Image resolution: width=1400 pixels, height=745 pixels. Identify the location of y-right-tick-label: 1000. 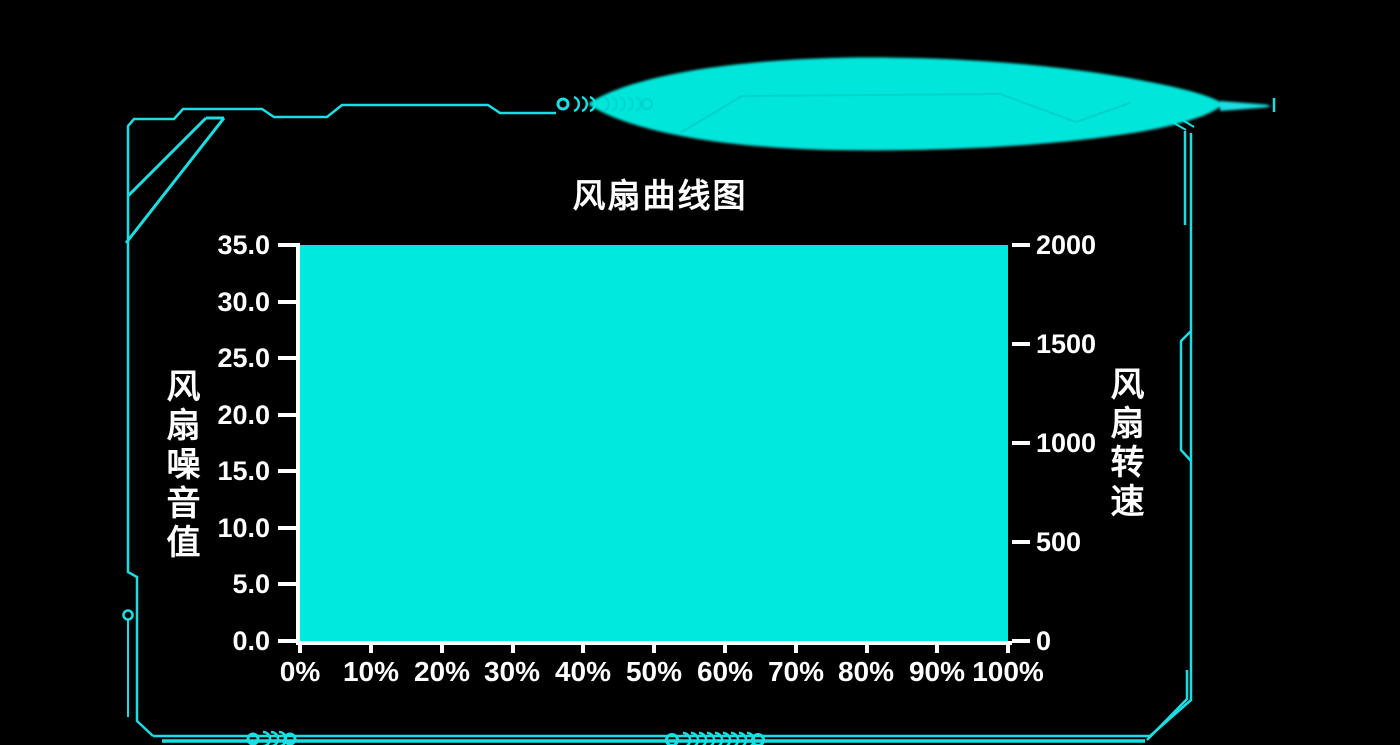
(1066, 443).